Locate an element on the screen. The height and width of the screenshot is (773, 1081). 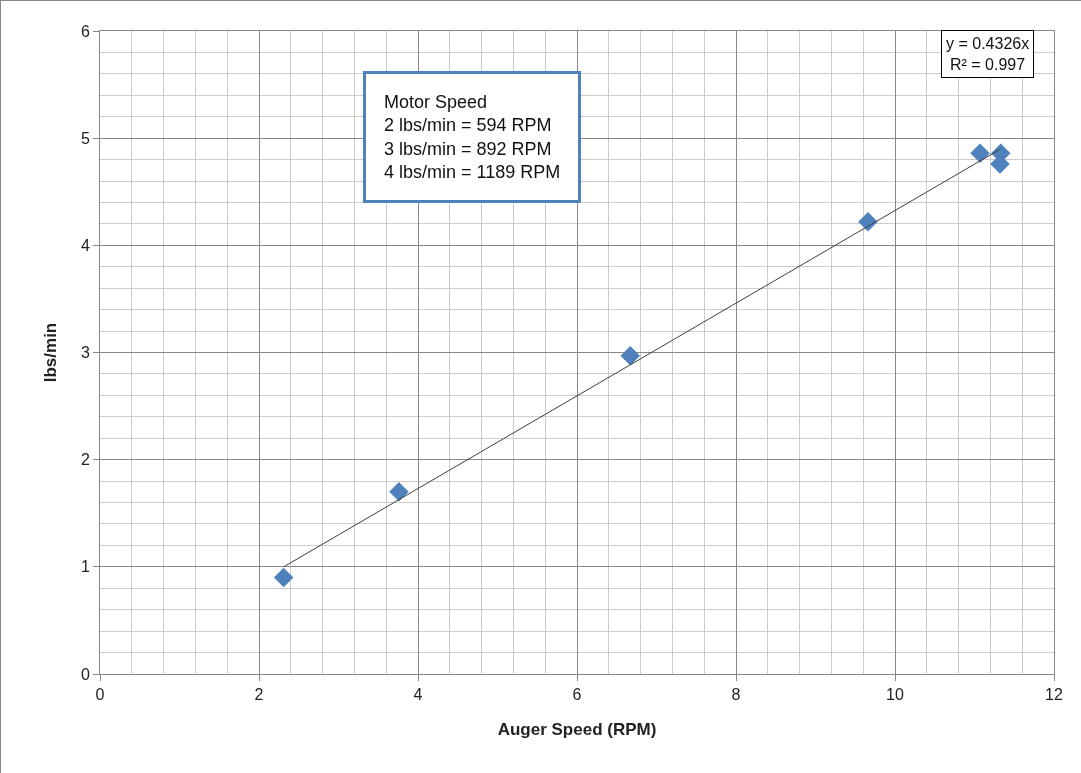
x-axis-title: Auger Speed (RPM) is located at coordinates (577, 729).